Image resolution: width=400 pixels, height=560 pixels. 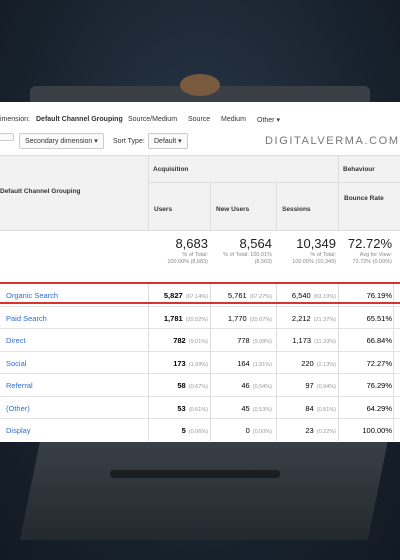 What do you see at coordinates (379, 385) in the screenshot?
I see `bounce-rate: 76.29%` at bounding box center [379, 385].